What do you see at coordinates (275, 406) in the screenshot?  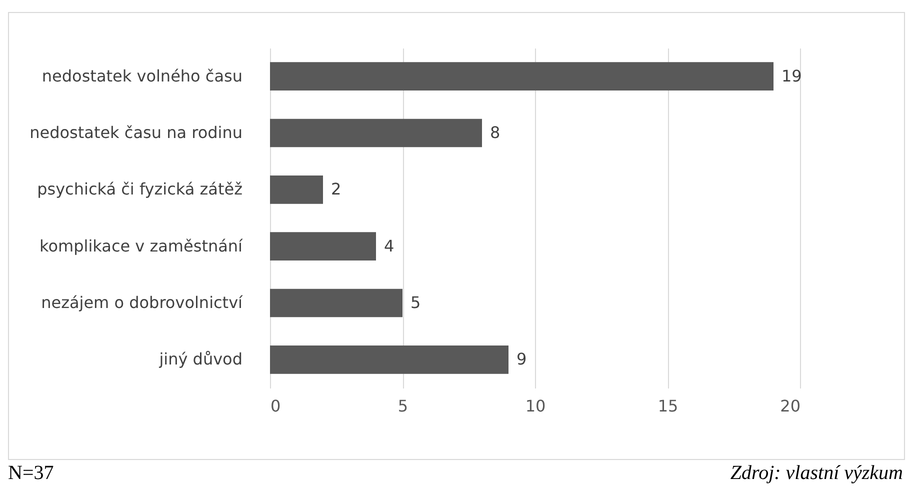 I see `x-tick-label: 0` at bounding box center [275, 406].